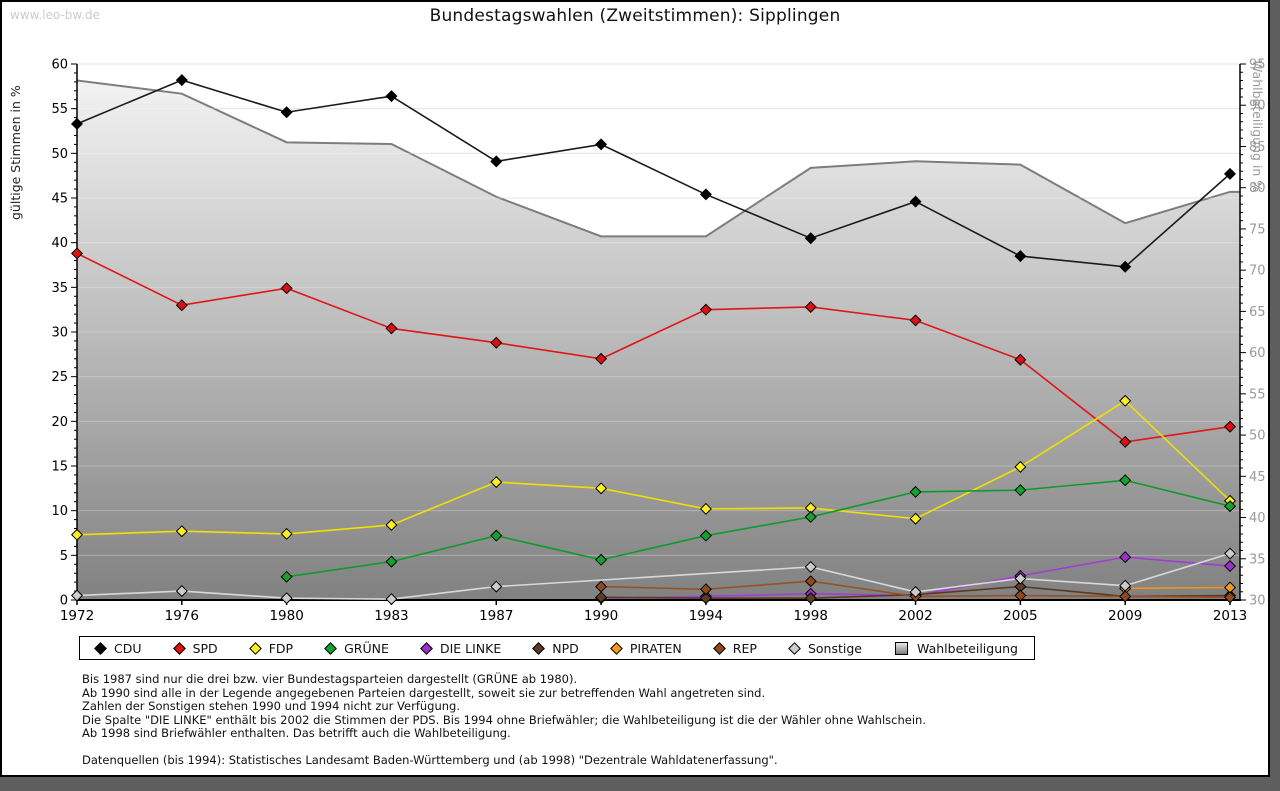 This screenshot has height=791, width=1280. Describe the element at coordinates (1125, 616) in the screenshot. I see `x-axis-tick-label: 2009` at that location.